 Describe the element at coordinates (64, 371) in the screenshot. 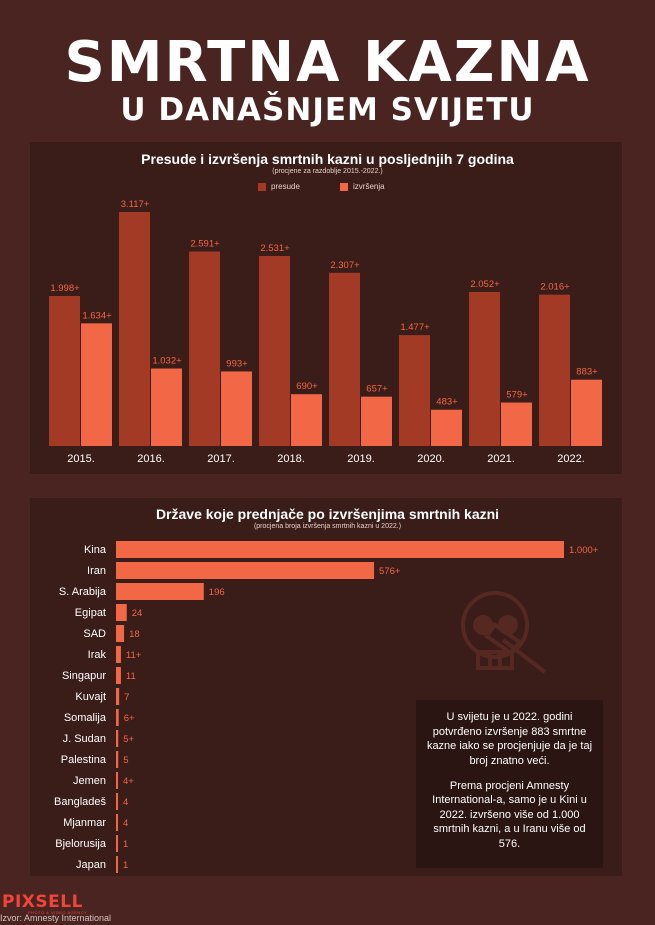

I see `bar-presude-2015.` at that location.